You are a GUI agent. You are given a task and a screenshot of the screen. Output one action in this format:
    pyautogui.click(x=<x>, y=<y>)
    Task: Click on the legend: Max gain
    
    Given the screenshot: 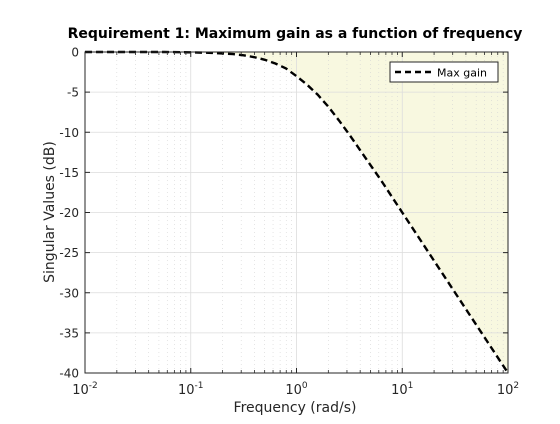 What is the action you would take?
    pyautogui.click(x=444, y=72)
    